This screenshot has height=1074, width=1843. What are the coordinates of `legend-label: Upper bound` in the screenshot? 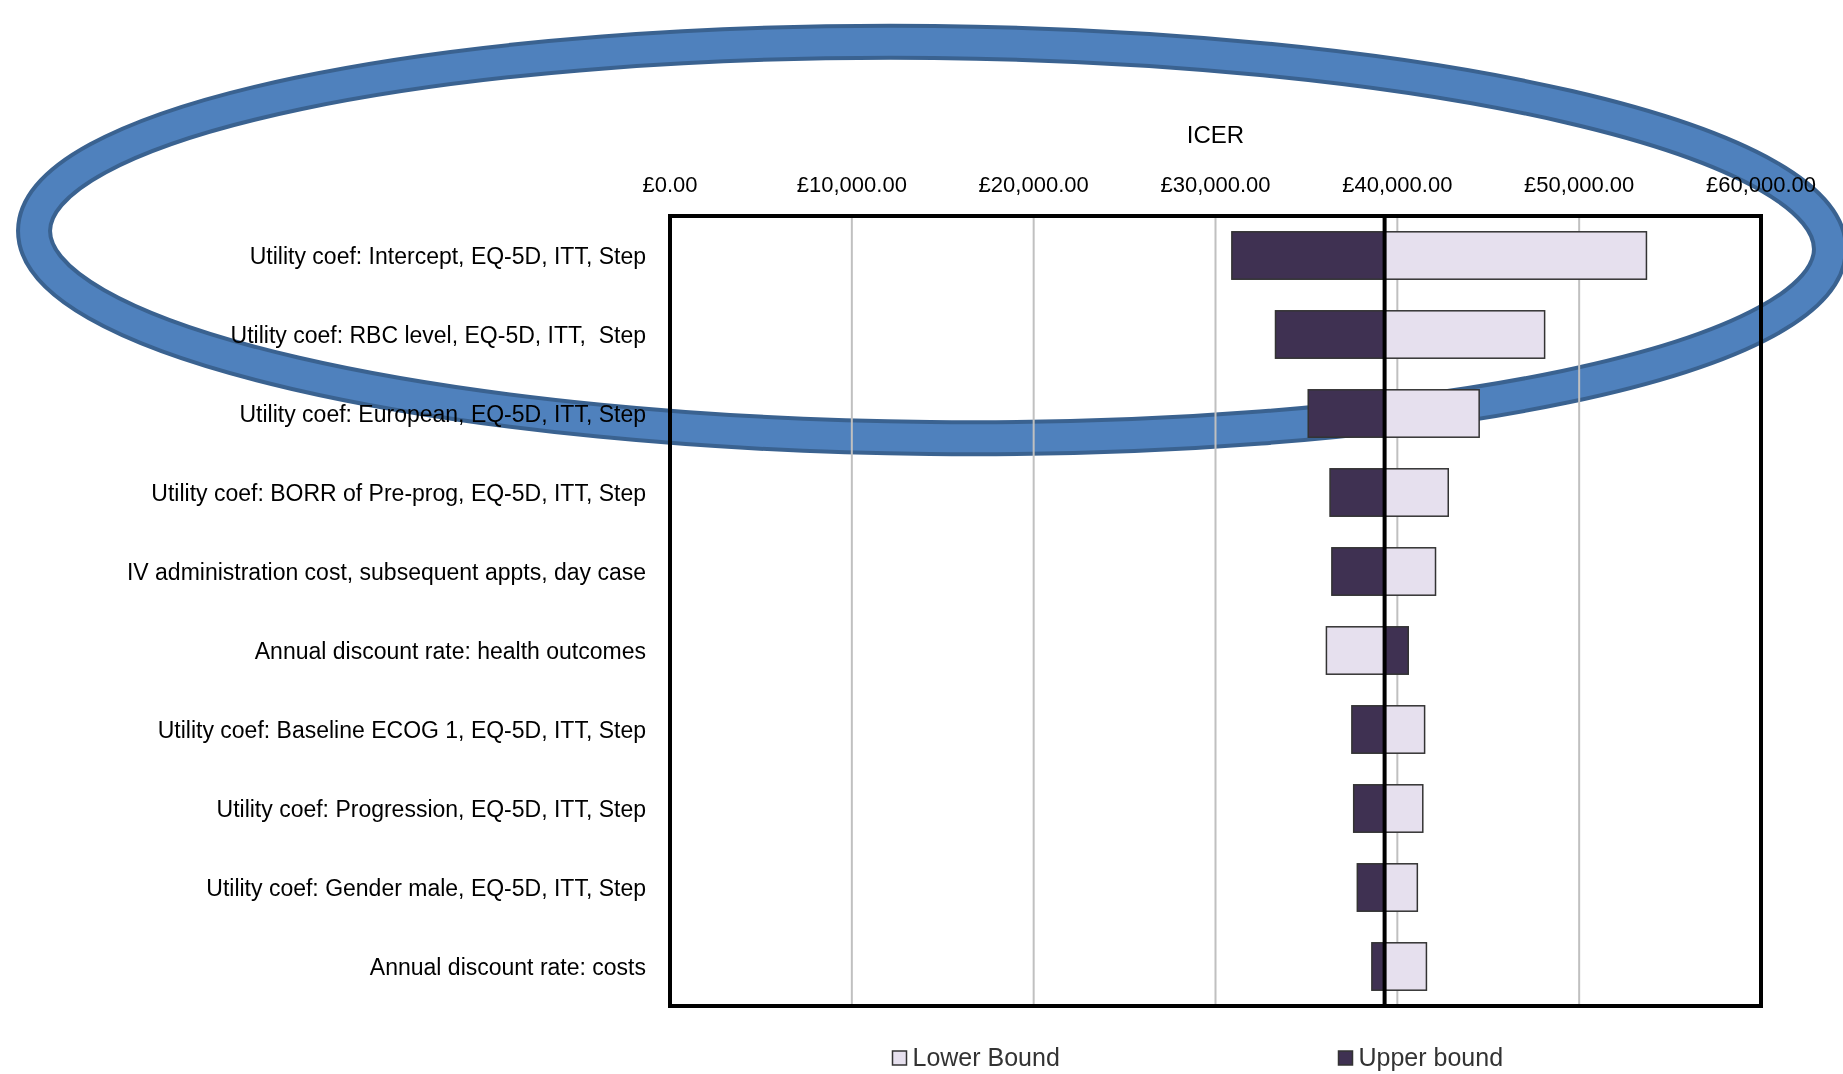 It's located at (1431, 1057).